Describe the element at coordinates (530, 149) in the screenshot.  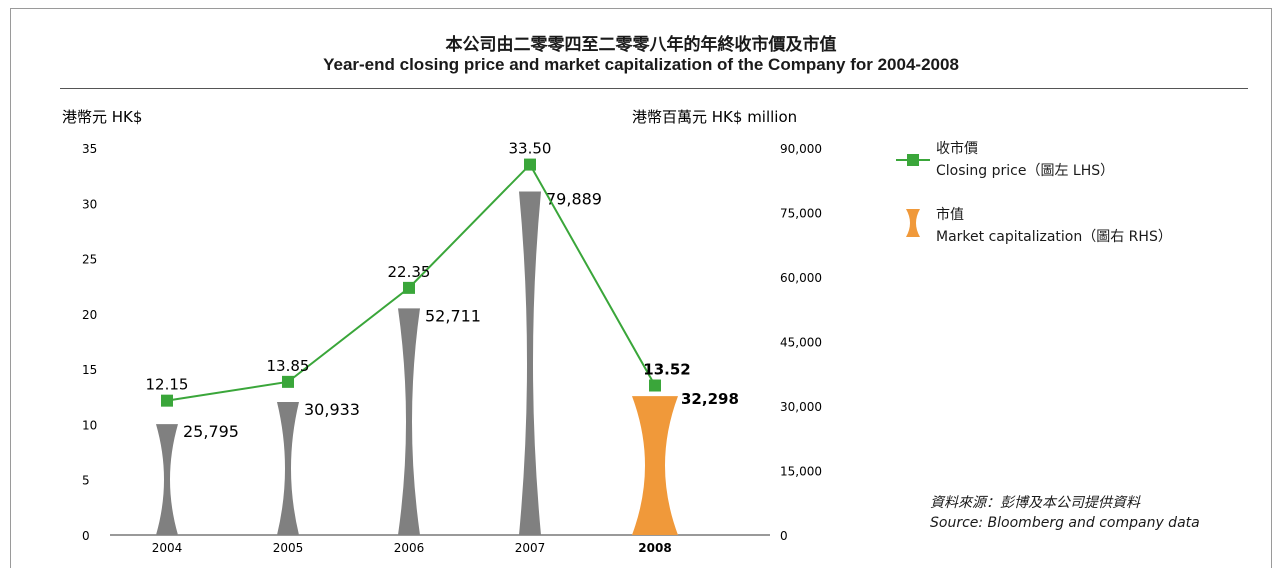
I see `closing-price-label: 33.50` at that location.